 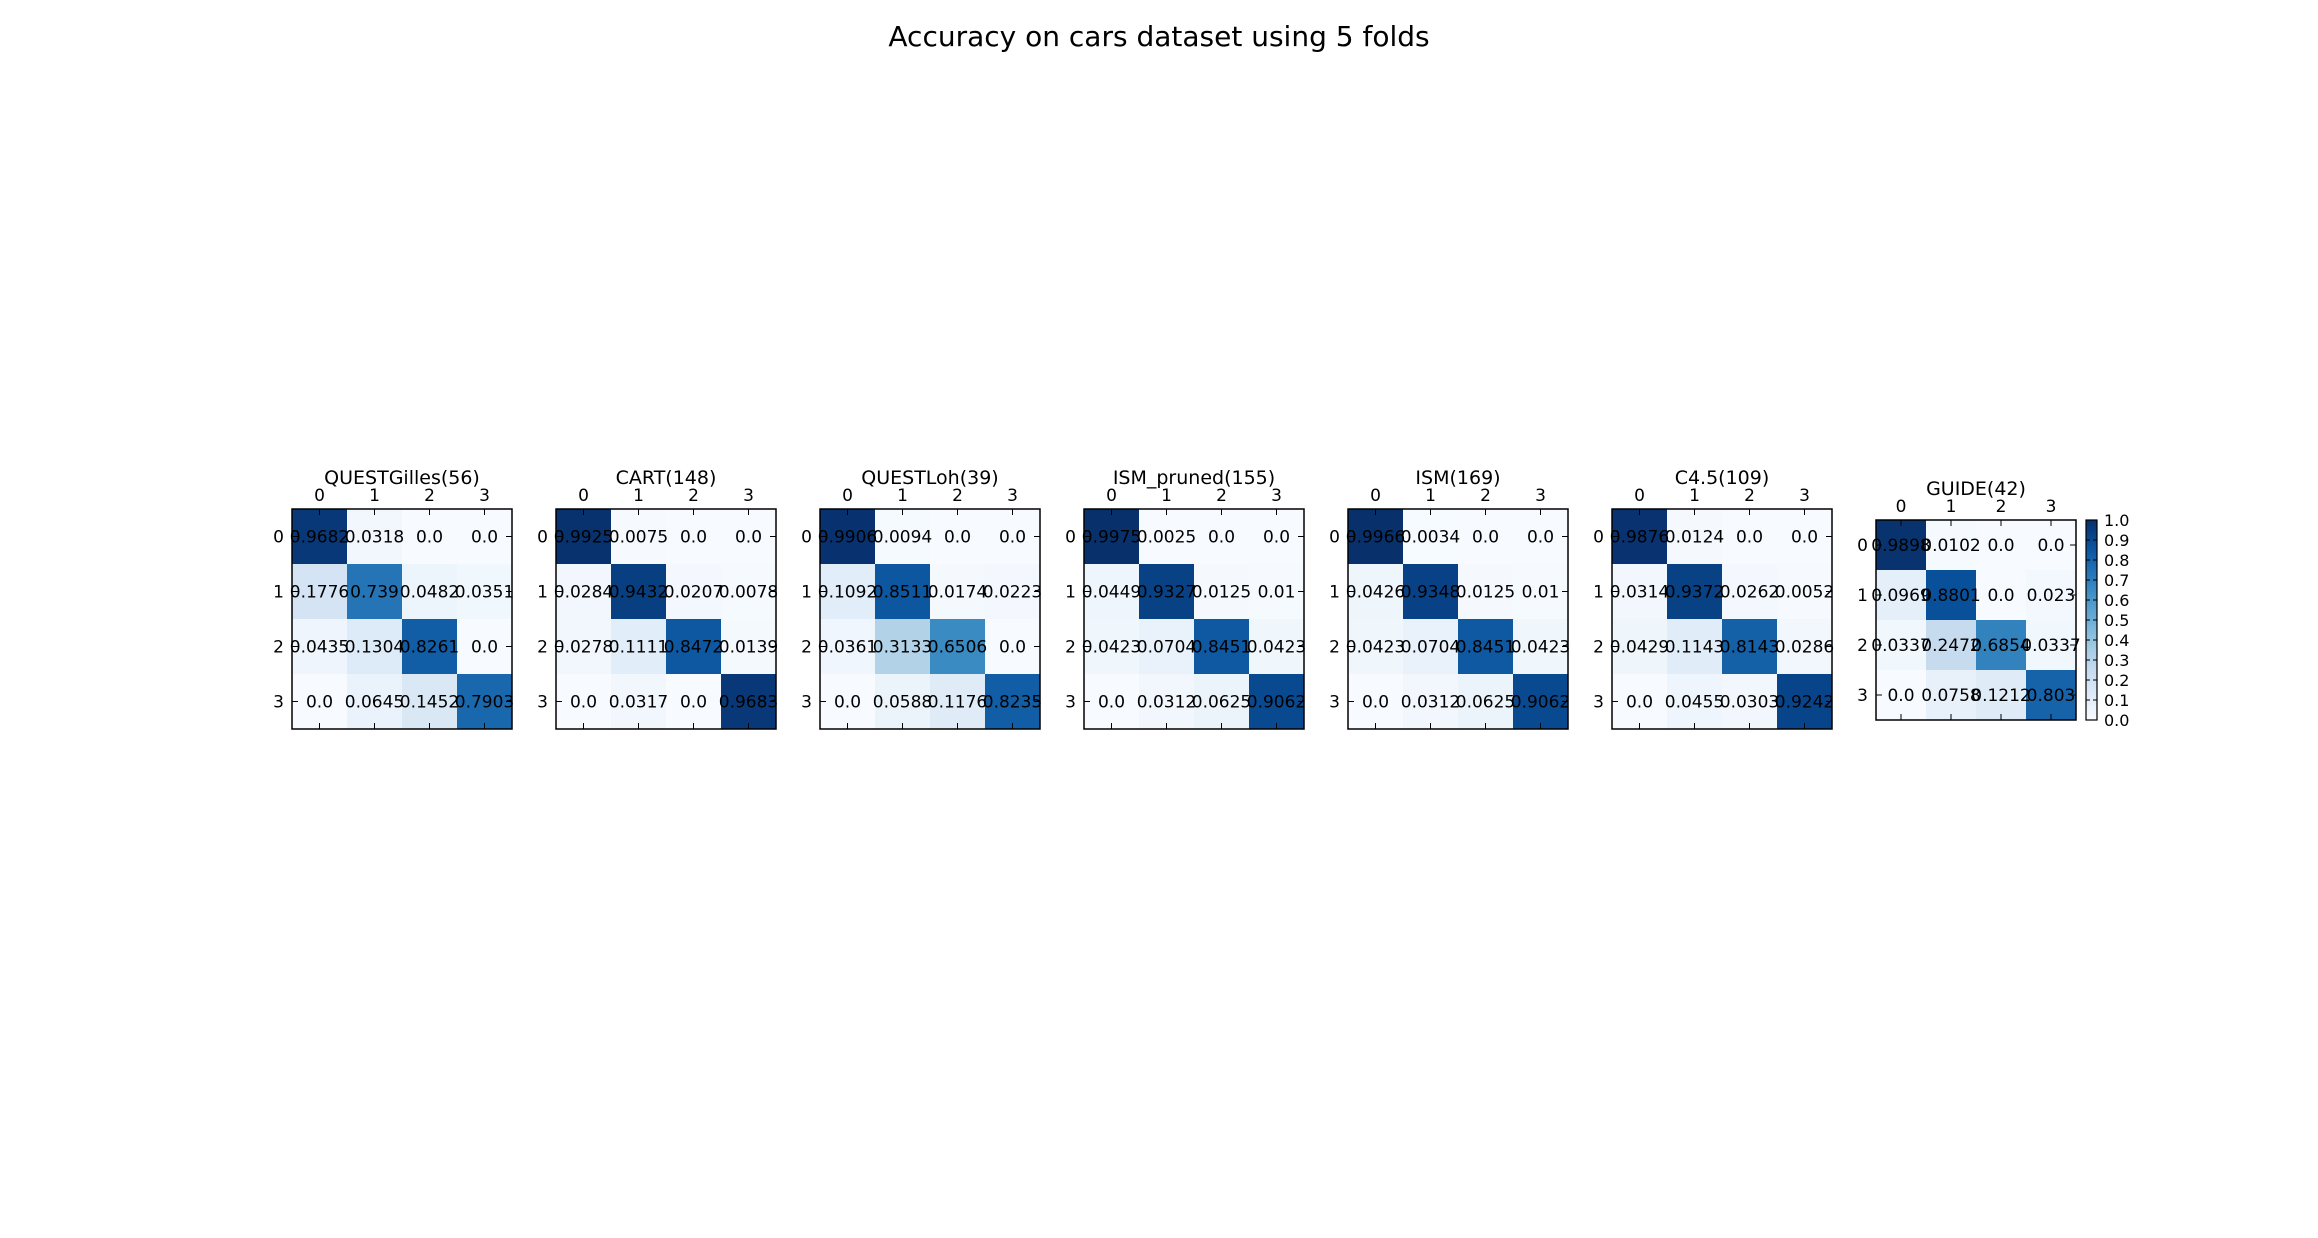 I want to click on cell-value-label: 0.01, so click(x=1277, y=593).